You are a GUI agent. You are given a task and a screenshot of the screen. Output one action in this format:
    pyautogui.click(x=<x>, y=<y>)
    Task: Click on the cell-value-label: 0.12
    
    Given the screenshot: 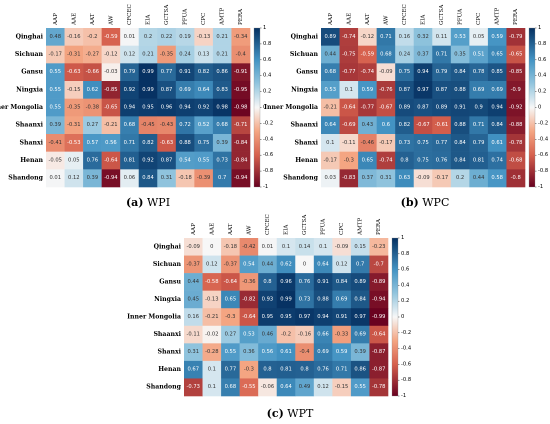 What is the action you would take?
    pyautogui.click(x=130, y=55)
    